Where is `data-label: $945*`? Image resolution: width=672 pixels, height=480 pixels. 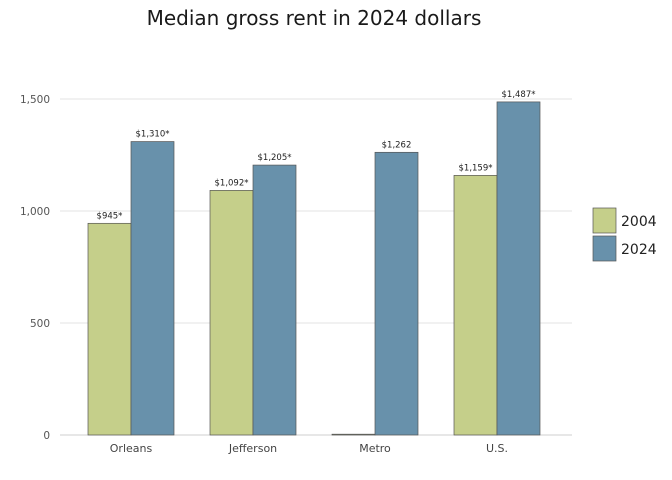 data-label: $945* is located at coordinates (110, 216).